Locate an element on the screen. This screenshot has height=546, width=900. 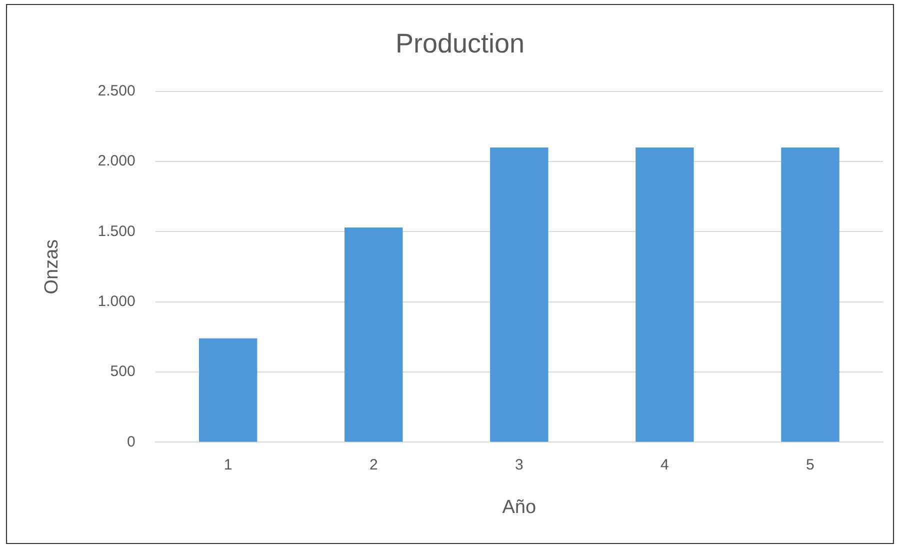
x-tick-label: 5 is located at coordinates (810, 465).